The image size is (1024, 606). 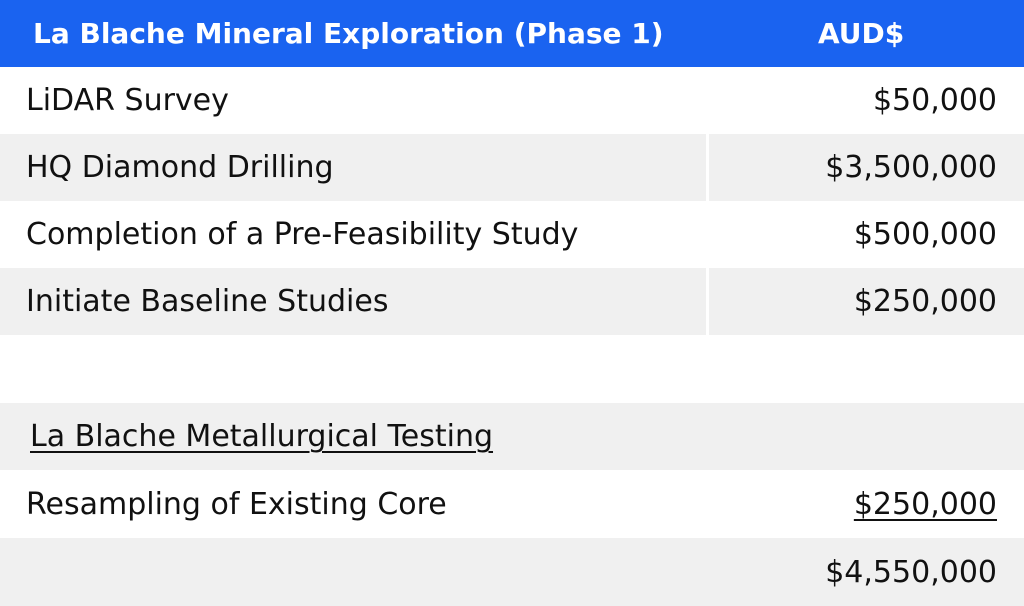 What do you see at coordinates (353, 369) in the screenshot?
I see `row-label` at bounding box center [353, 369].